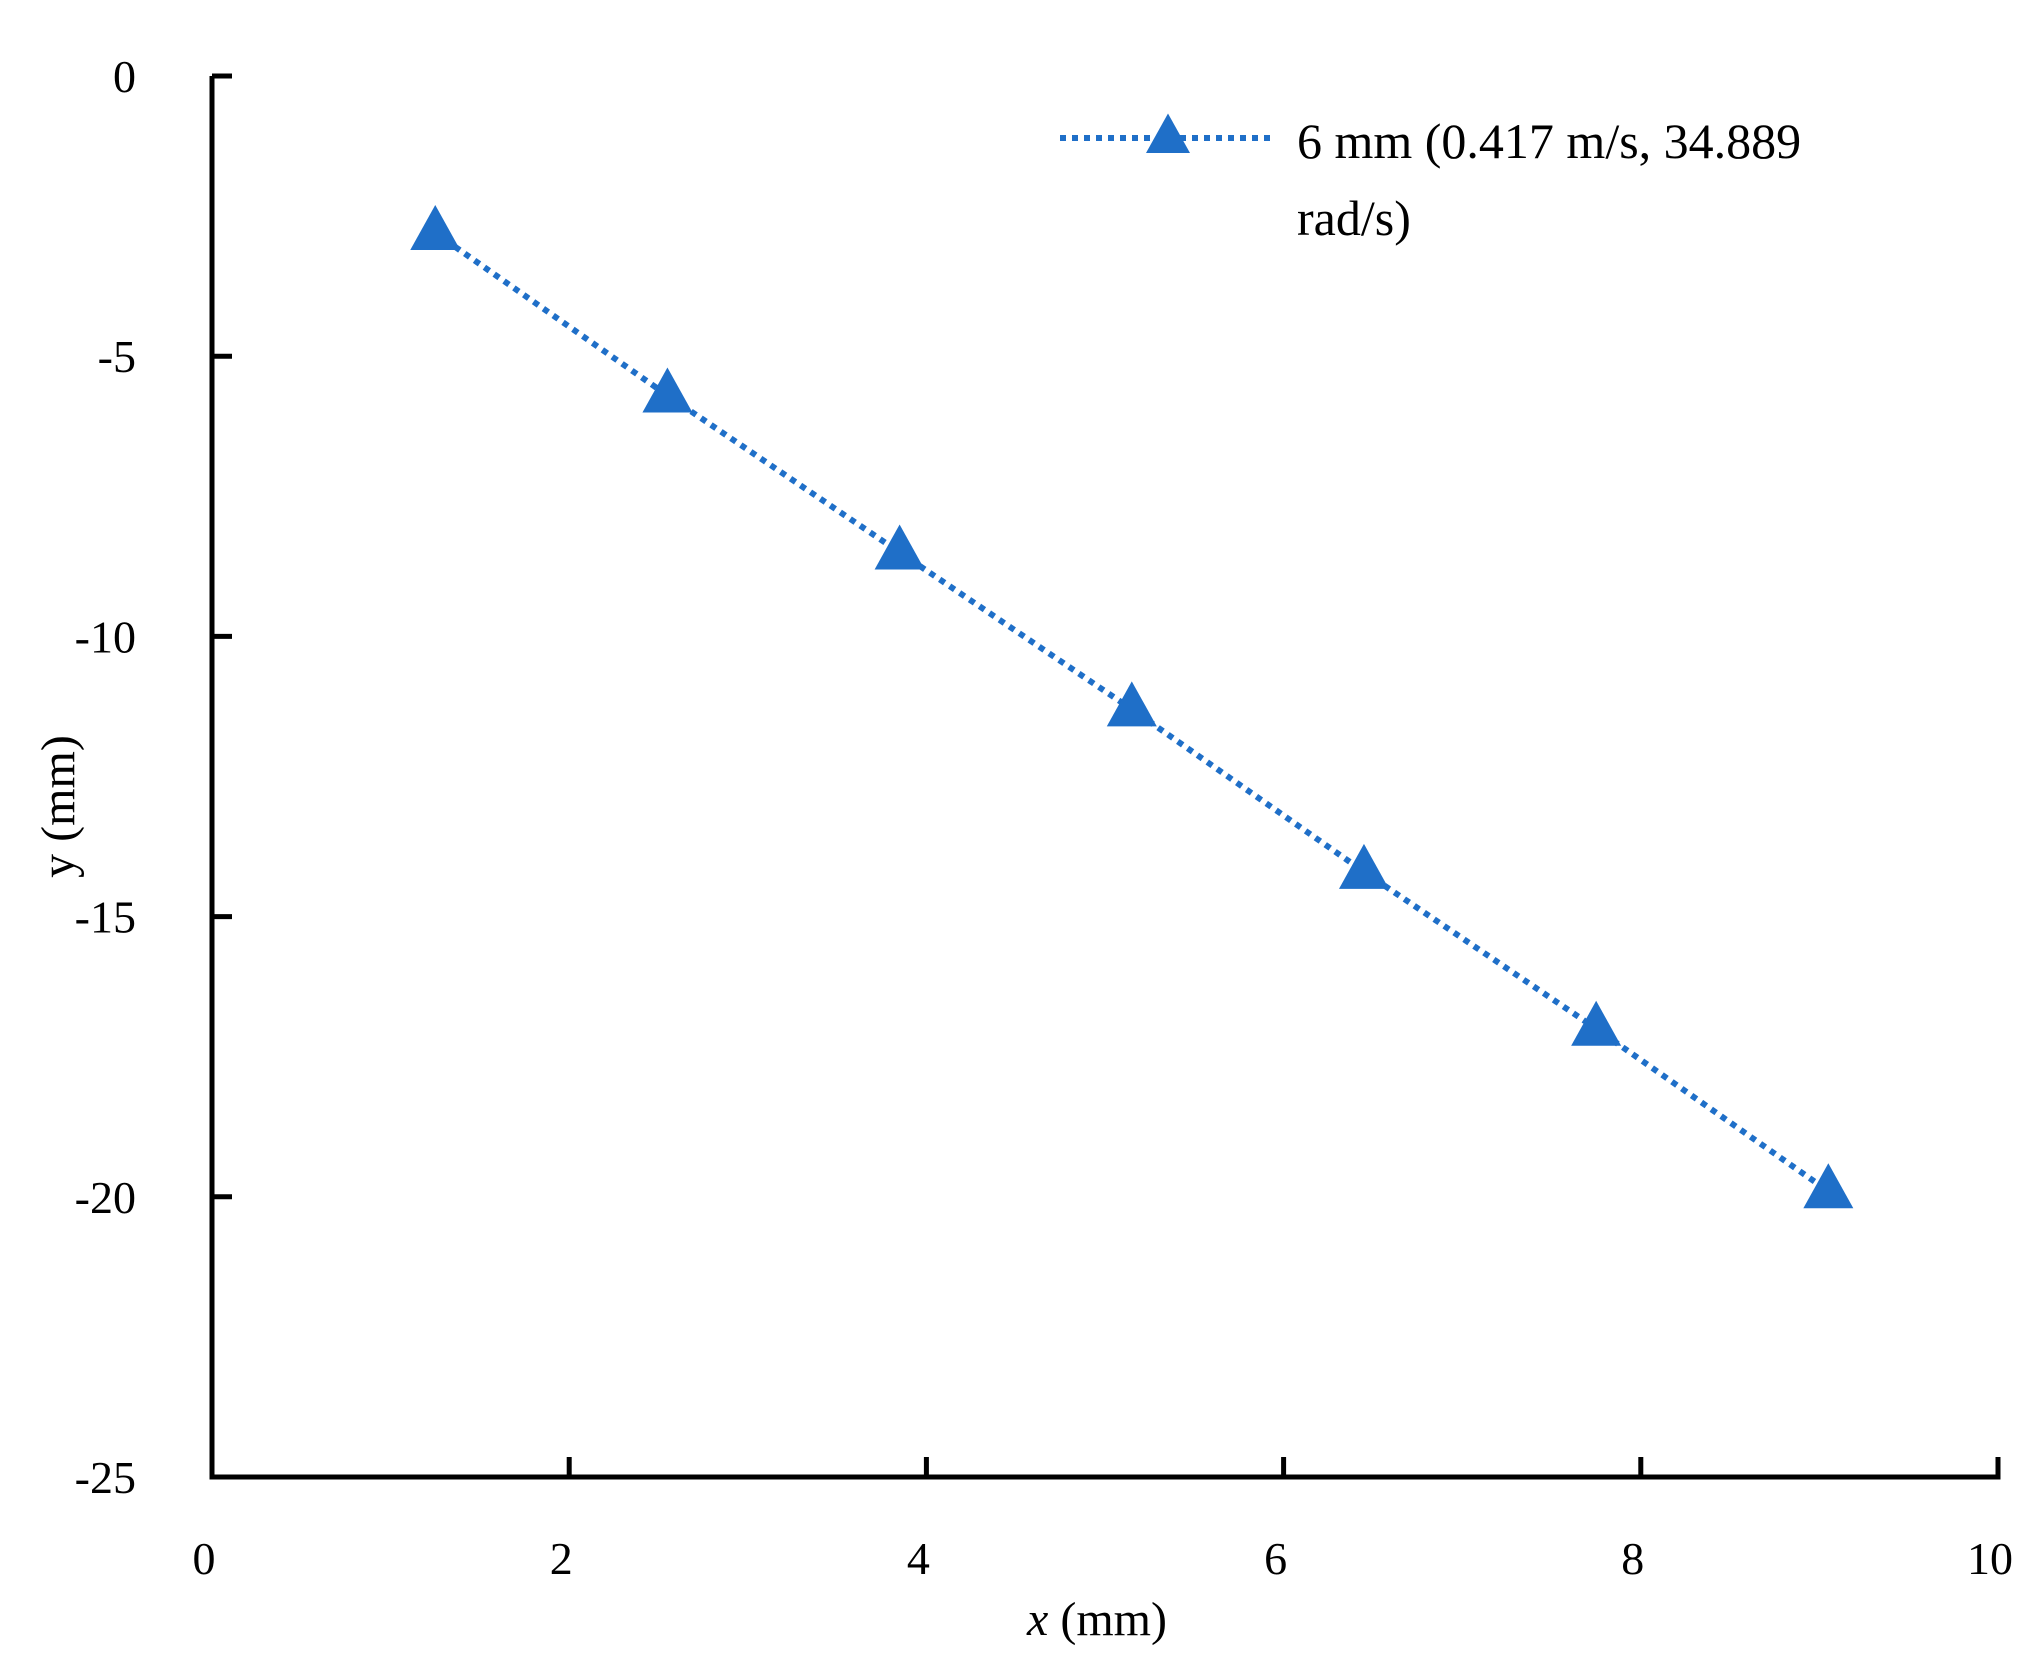 The width and height of the screenshot is (2036, 1671). I want to click on x-axis-title-var: x, so click(1037, 1619).